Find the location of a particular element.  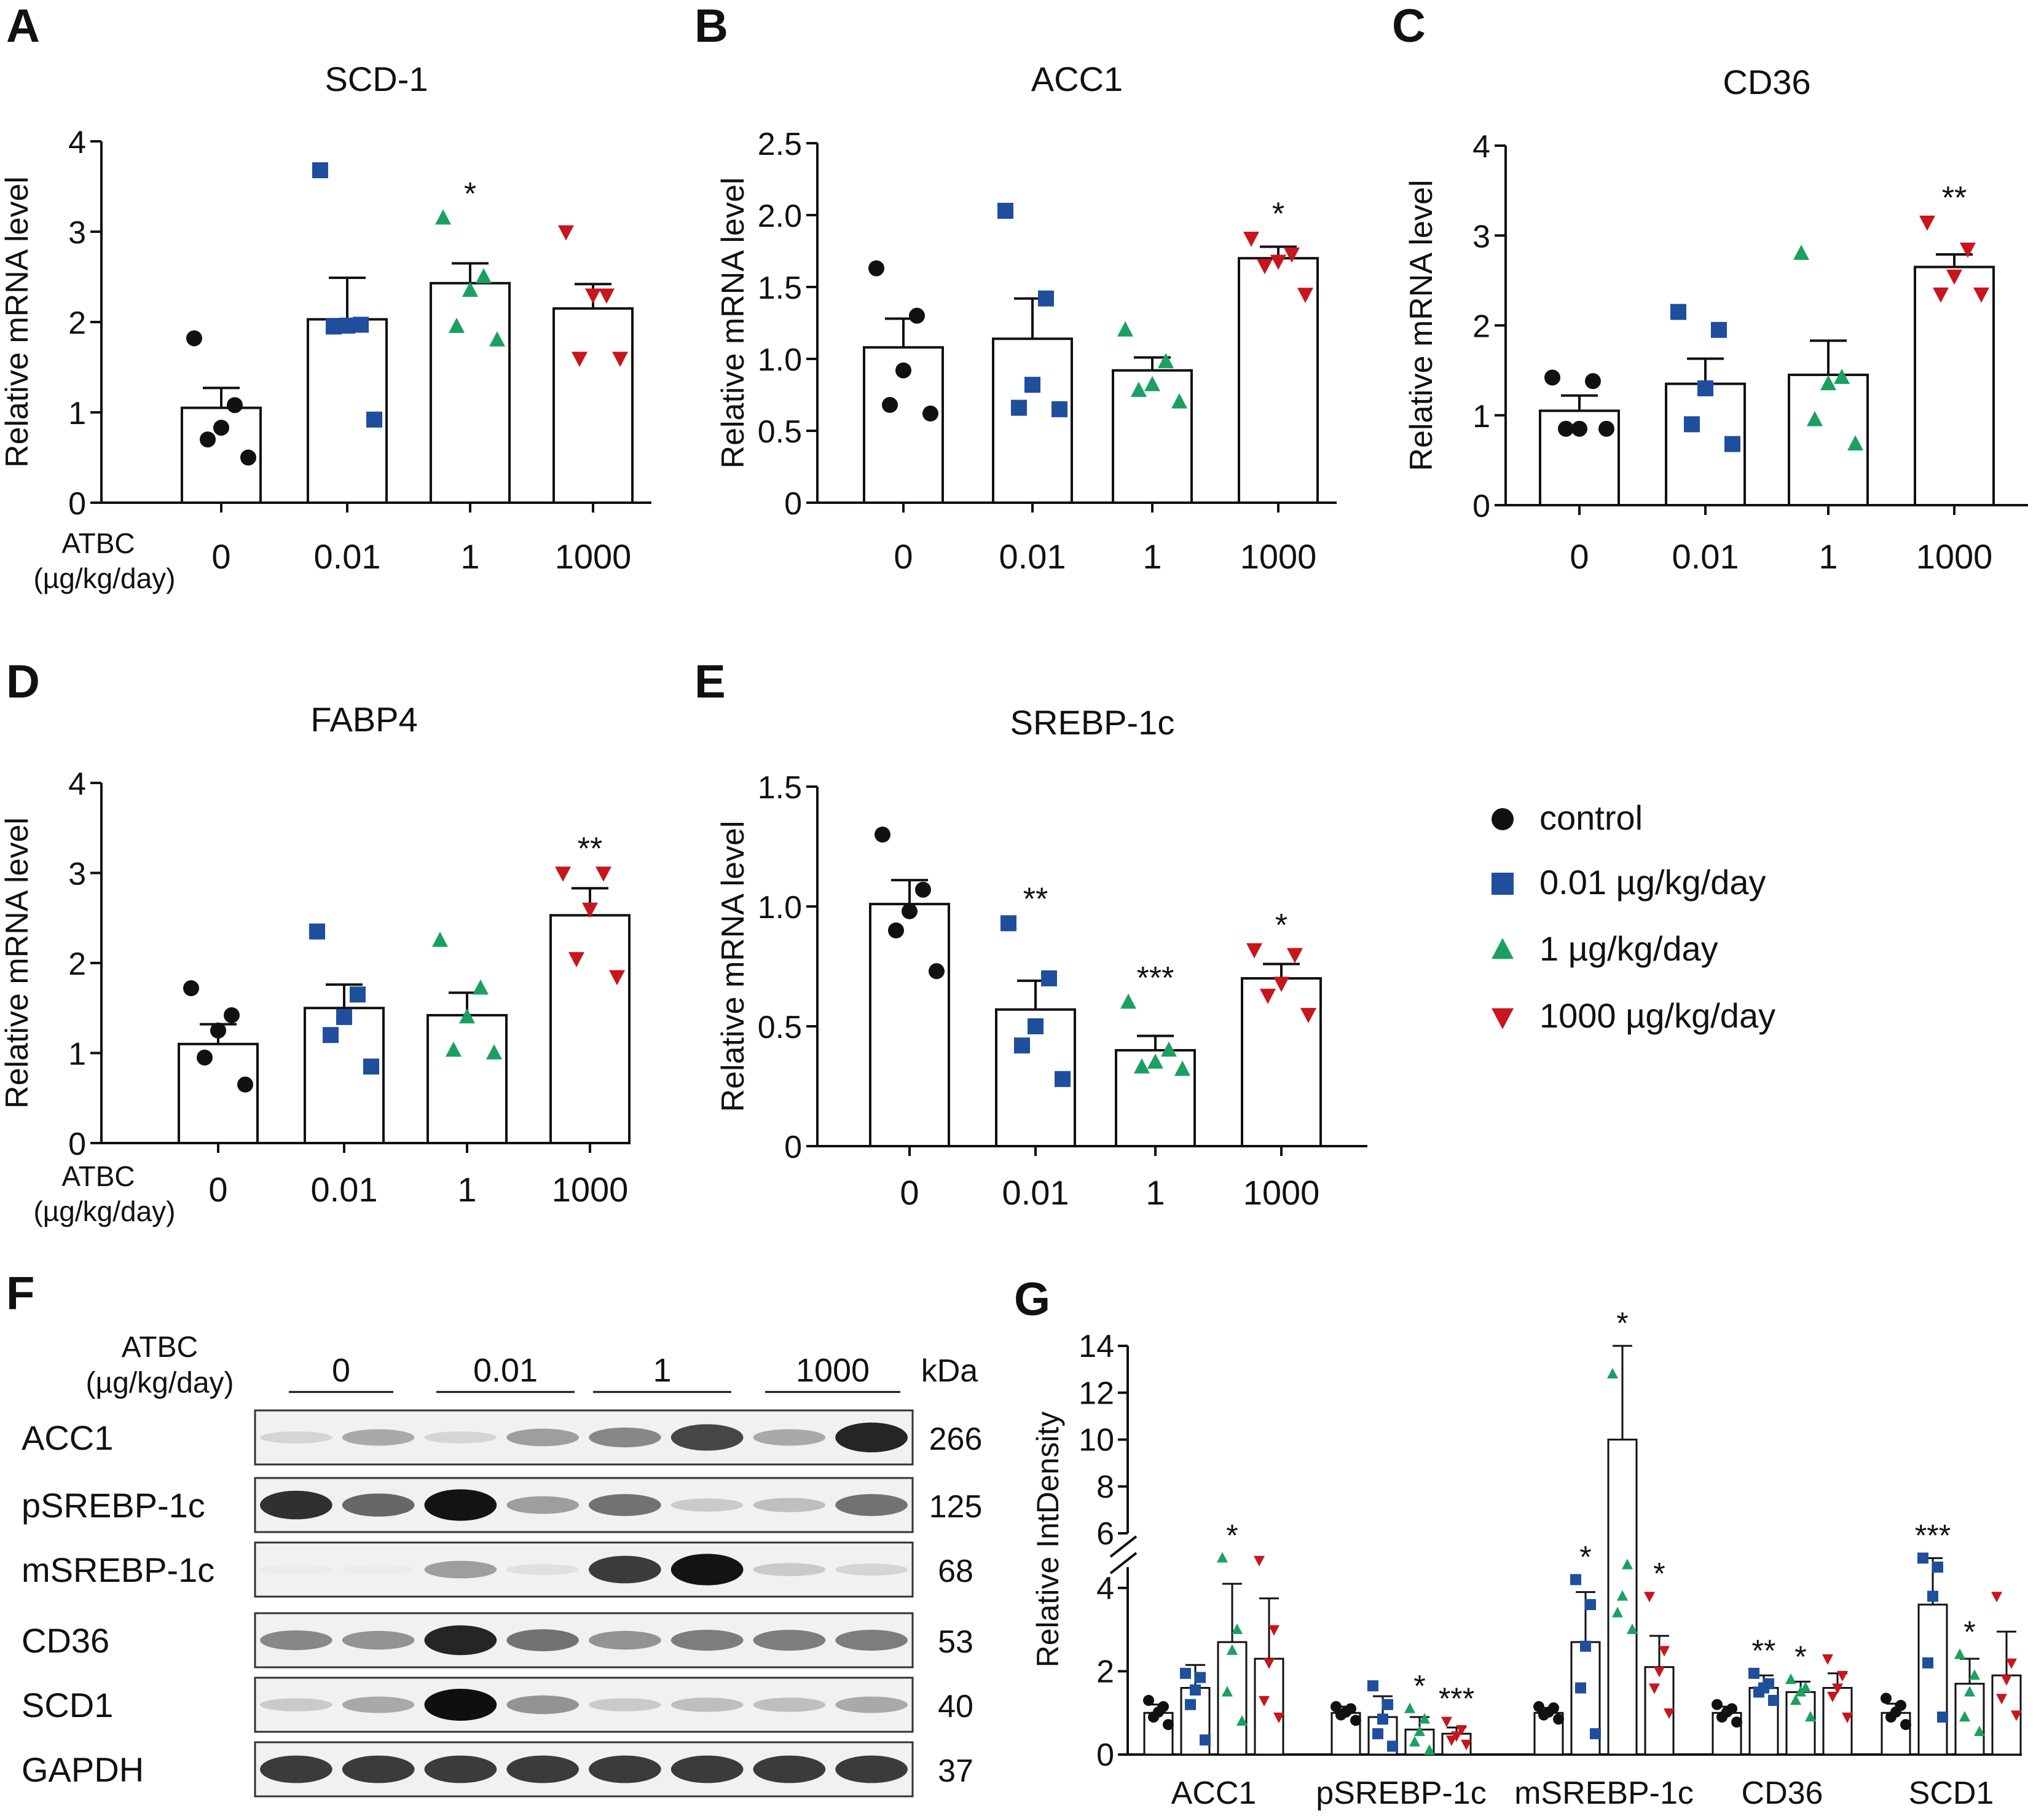

significance-label: ** is located at coordinates (1035, 899).